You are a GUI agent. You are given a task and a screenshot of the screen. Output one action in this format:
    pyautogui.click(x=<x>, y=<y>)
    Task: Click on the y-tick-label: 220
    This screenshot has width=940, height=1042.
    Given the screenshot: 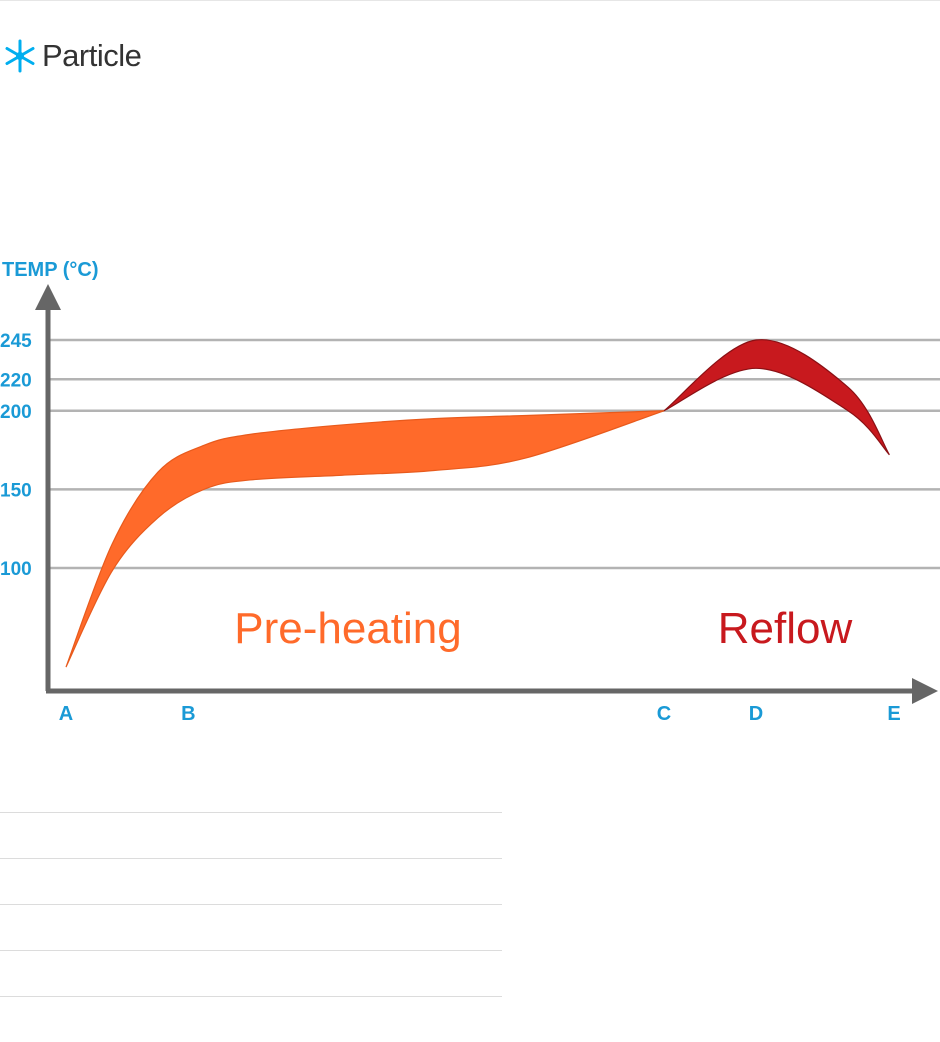 What is the action you would take?
    pyautogui.click(x=16, y=380)
    